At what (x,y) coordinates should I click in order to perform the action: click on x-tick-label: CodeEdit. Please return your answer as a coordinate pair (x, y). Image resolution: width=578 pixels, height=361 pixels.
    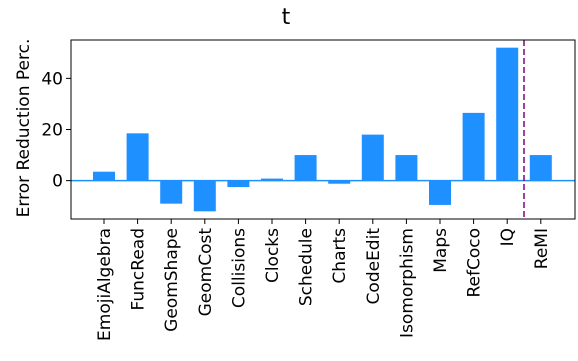
    Looking at the image, I should click on (374, 266).